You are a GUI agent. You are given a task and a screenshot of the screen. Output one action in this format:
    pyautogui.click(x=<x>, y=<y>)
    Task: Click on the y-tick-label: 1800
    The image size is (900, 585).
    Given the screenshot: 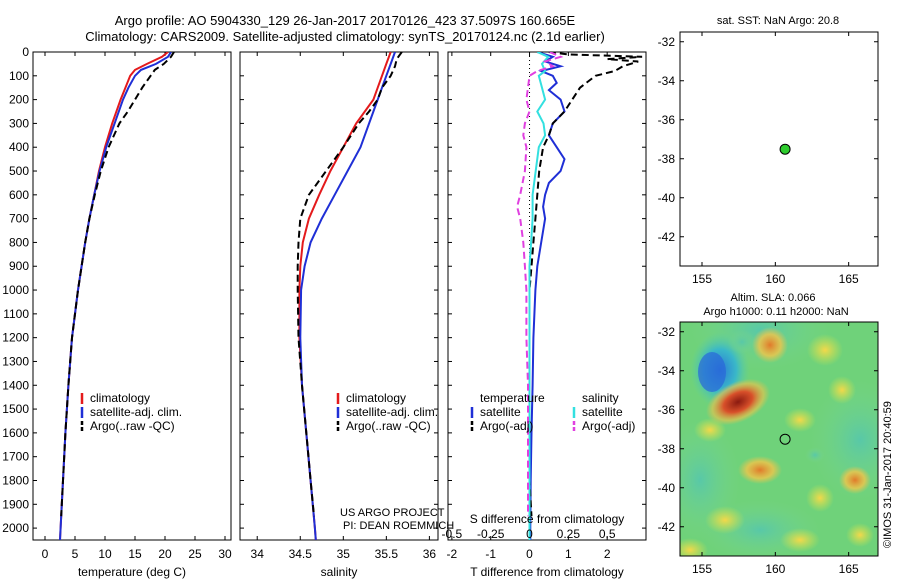 What is the action you would take?
    pyautogui.click(x=15, y=480)
    